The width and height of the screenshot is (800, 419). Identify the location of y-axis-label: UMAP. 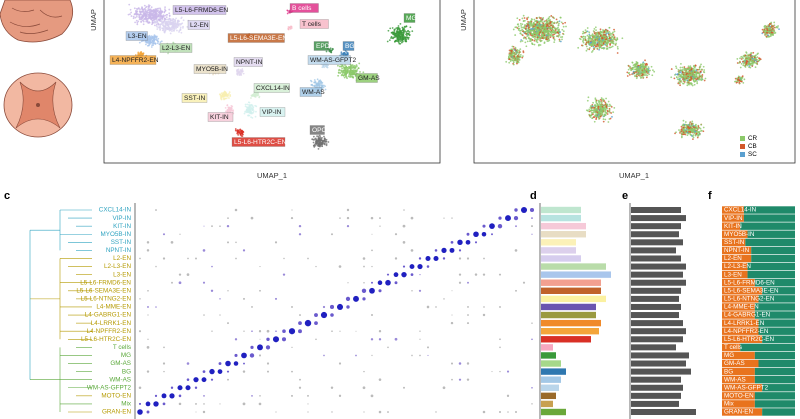
(93, 20).